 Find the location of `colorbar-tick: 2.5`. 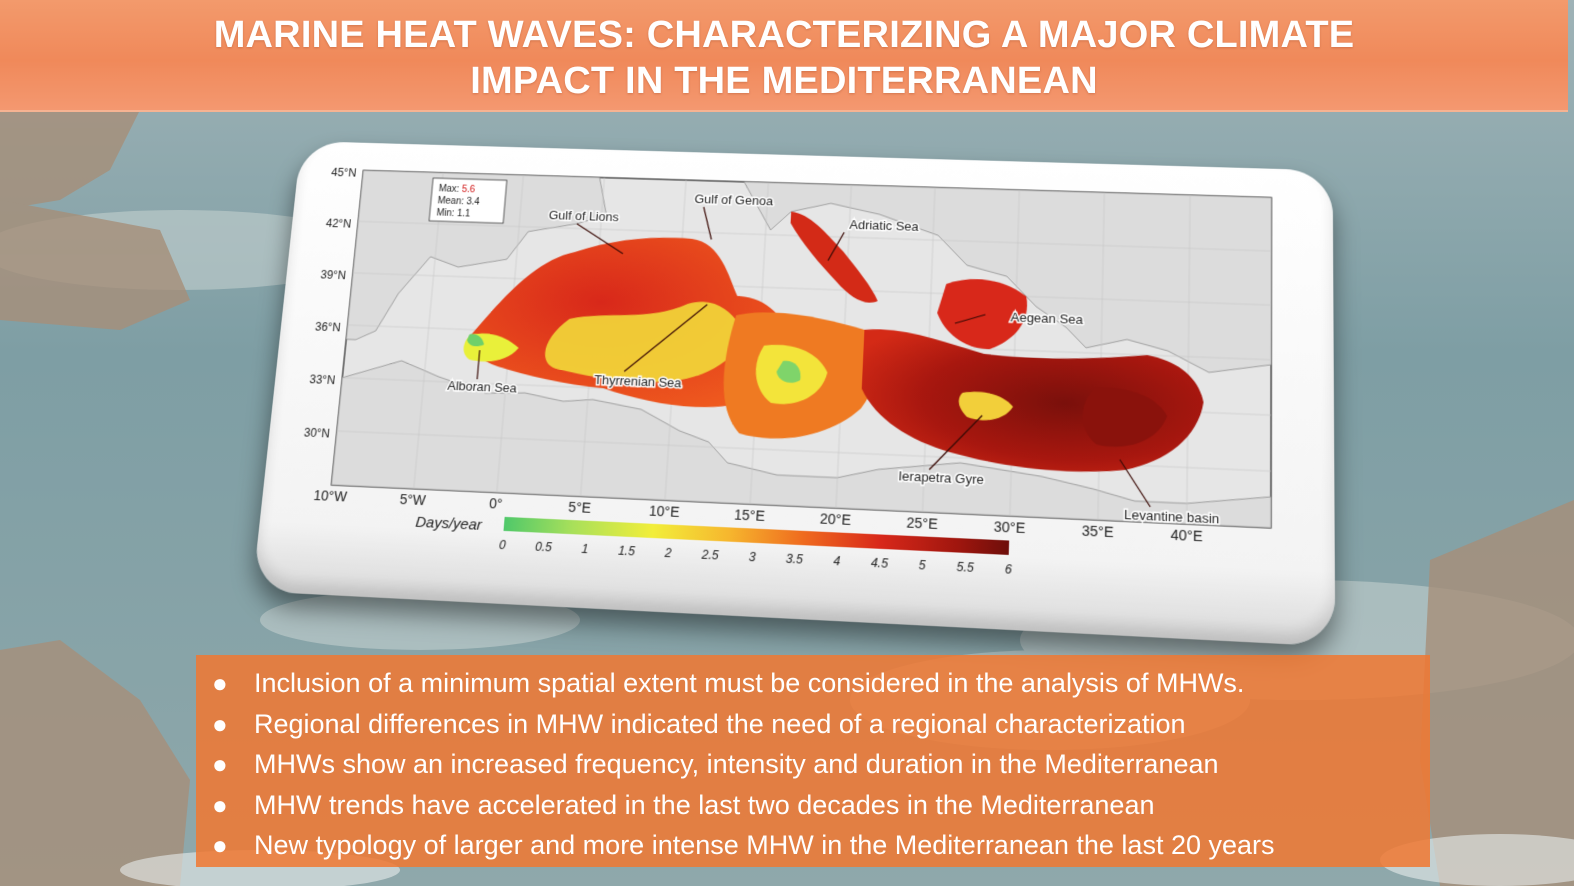

colorbar-tick: 2.5 is located at coordinates (709, 555).